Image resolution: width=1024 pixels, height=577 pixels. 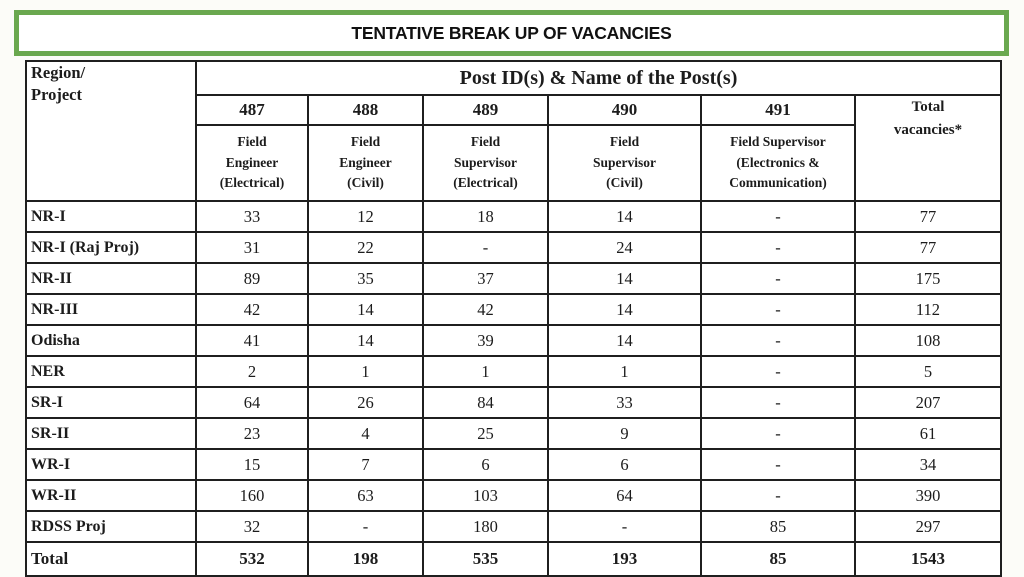 What do you see at coordinates (111, 402) in the screenshot?
I see `cell-region: SR-I` at bounding box center [111, 402].